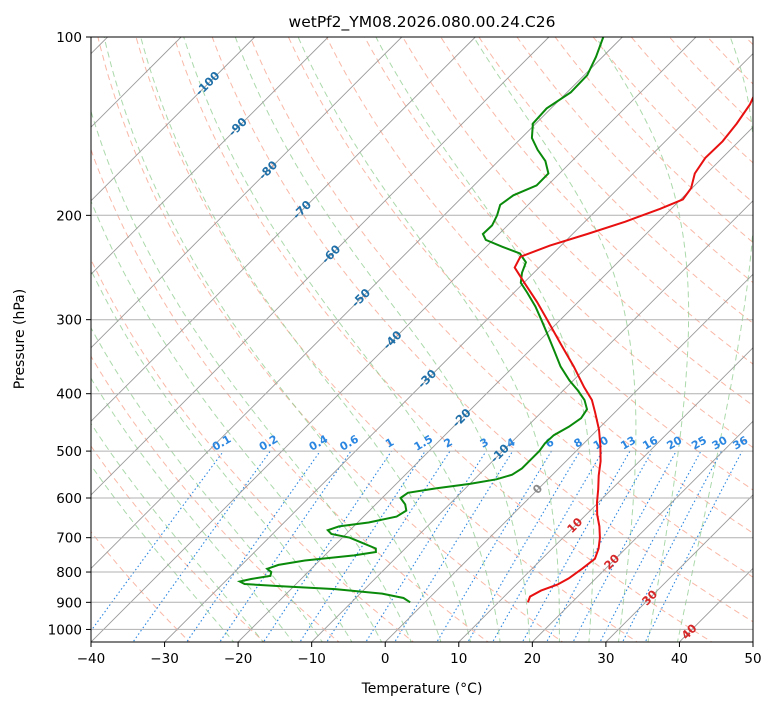  What do you see at coordinates (422, 22) in the screenshot?
I see `chart-title: wetPf2_YM08.2026.080.00.24.C26` at bounding box center [422, 22].